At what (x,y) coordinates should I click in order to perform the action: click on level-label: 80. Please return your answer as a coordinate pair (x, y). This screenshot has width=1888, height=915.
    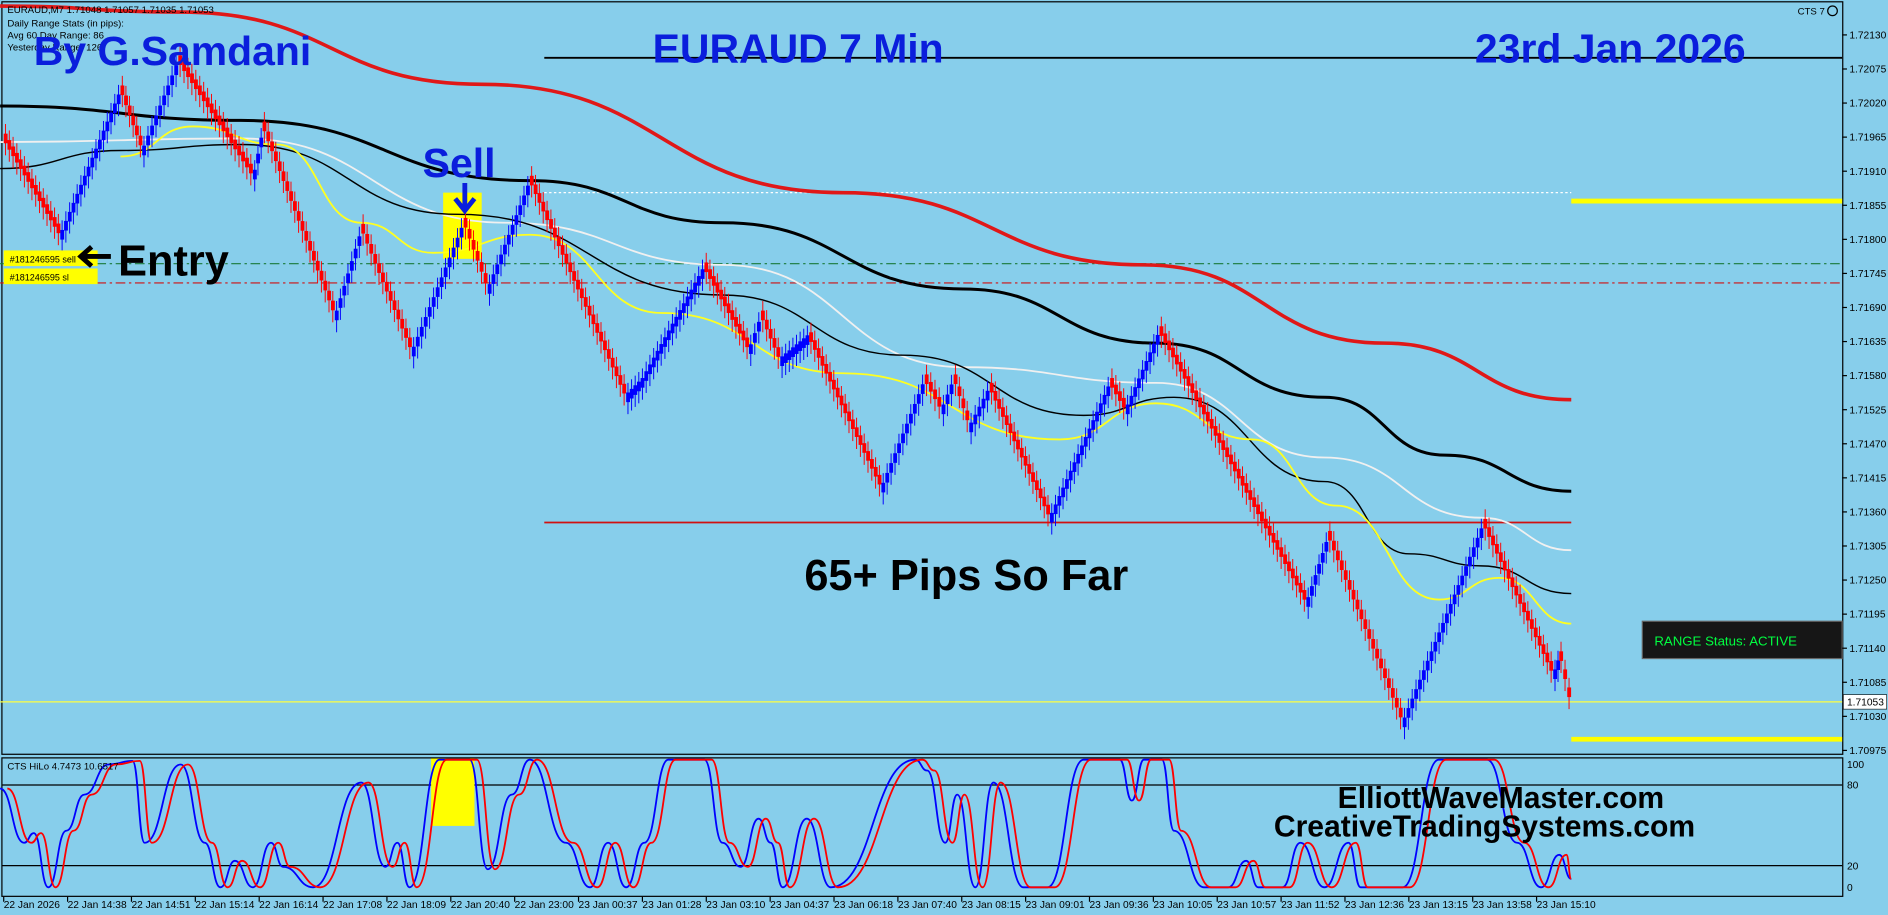
    Looking at the image, I should click on (1853, 786).